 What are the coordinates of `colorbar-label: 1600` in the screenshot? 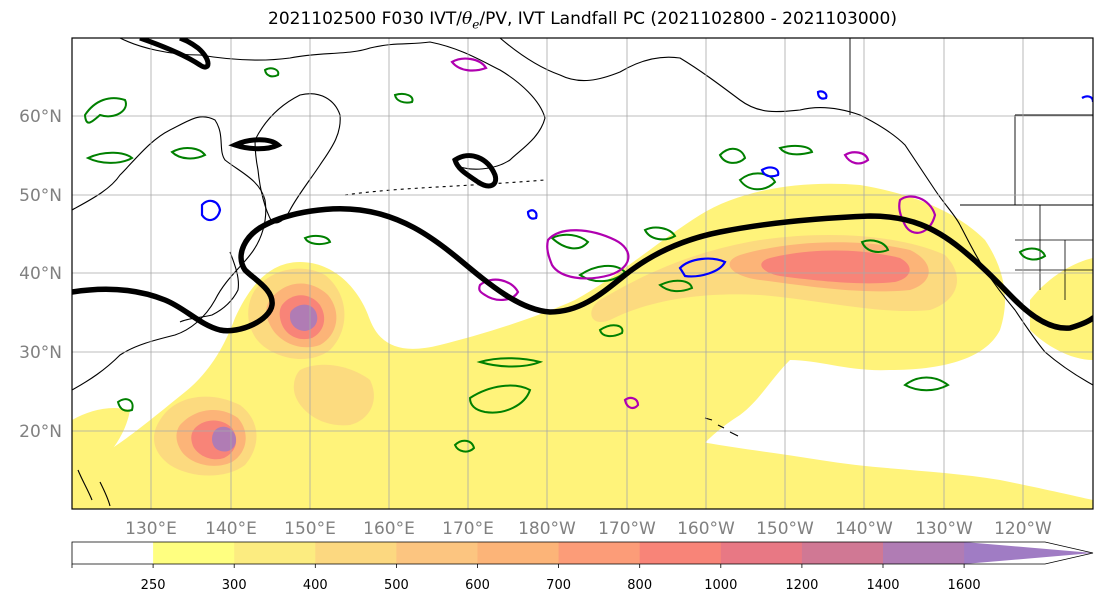 It's located at (964, 585).